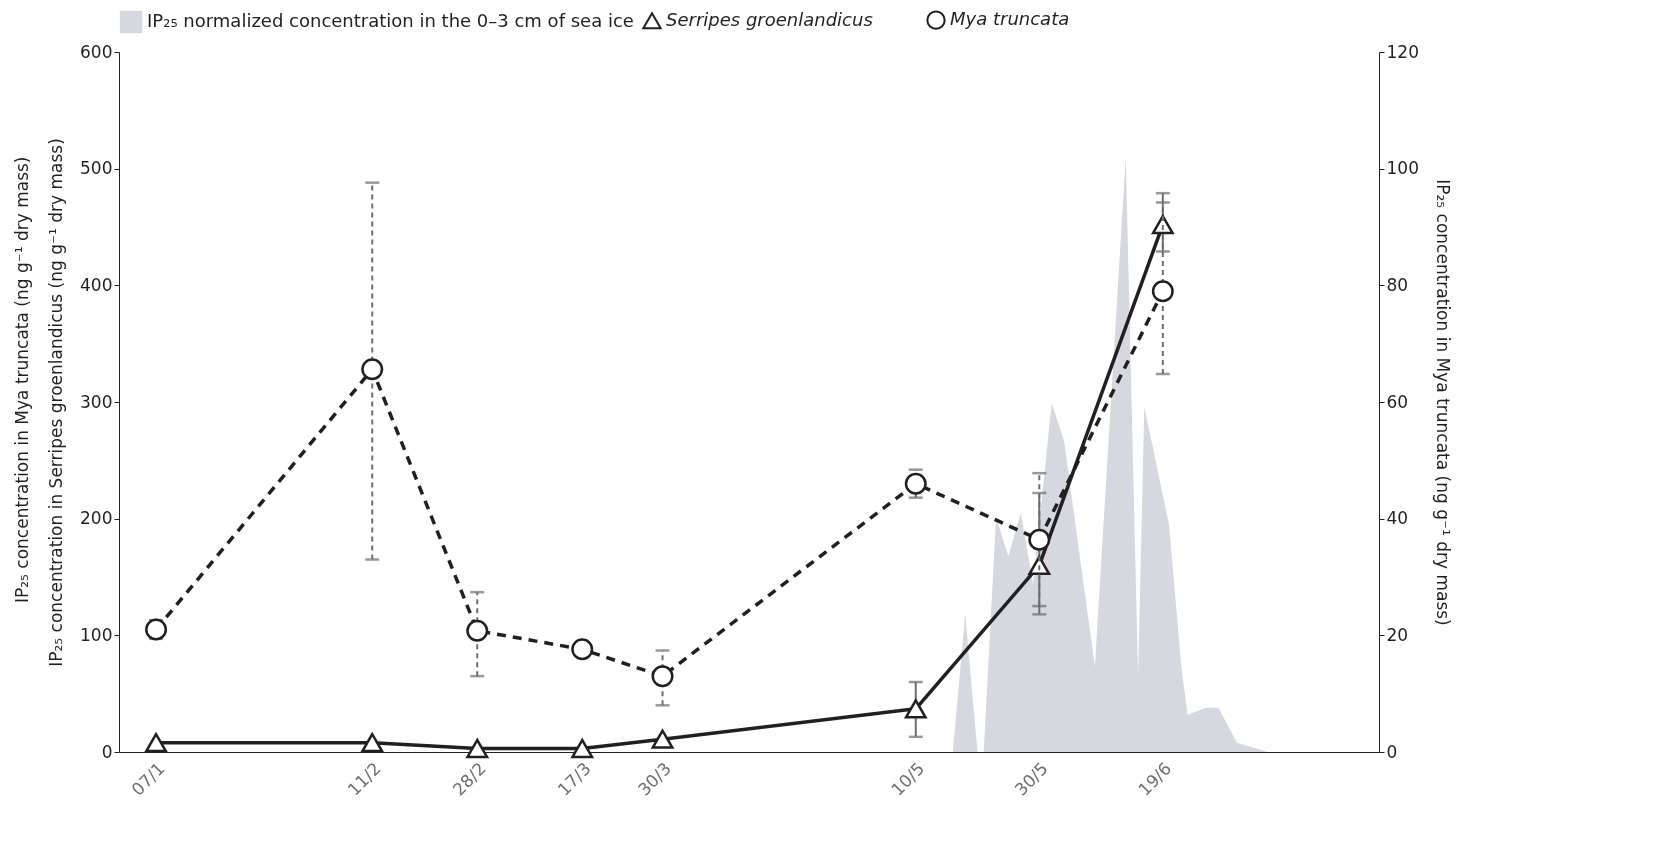 Image resolution: width=1655 pixels, height=844 pixels. What do you see at coordinates (1397, 518) in the screenshot?
I see `y2-tick-label: 40` at bounding box center [1397, 518].